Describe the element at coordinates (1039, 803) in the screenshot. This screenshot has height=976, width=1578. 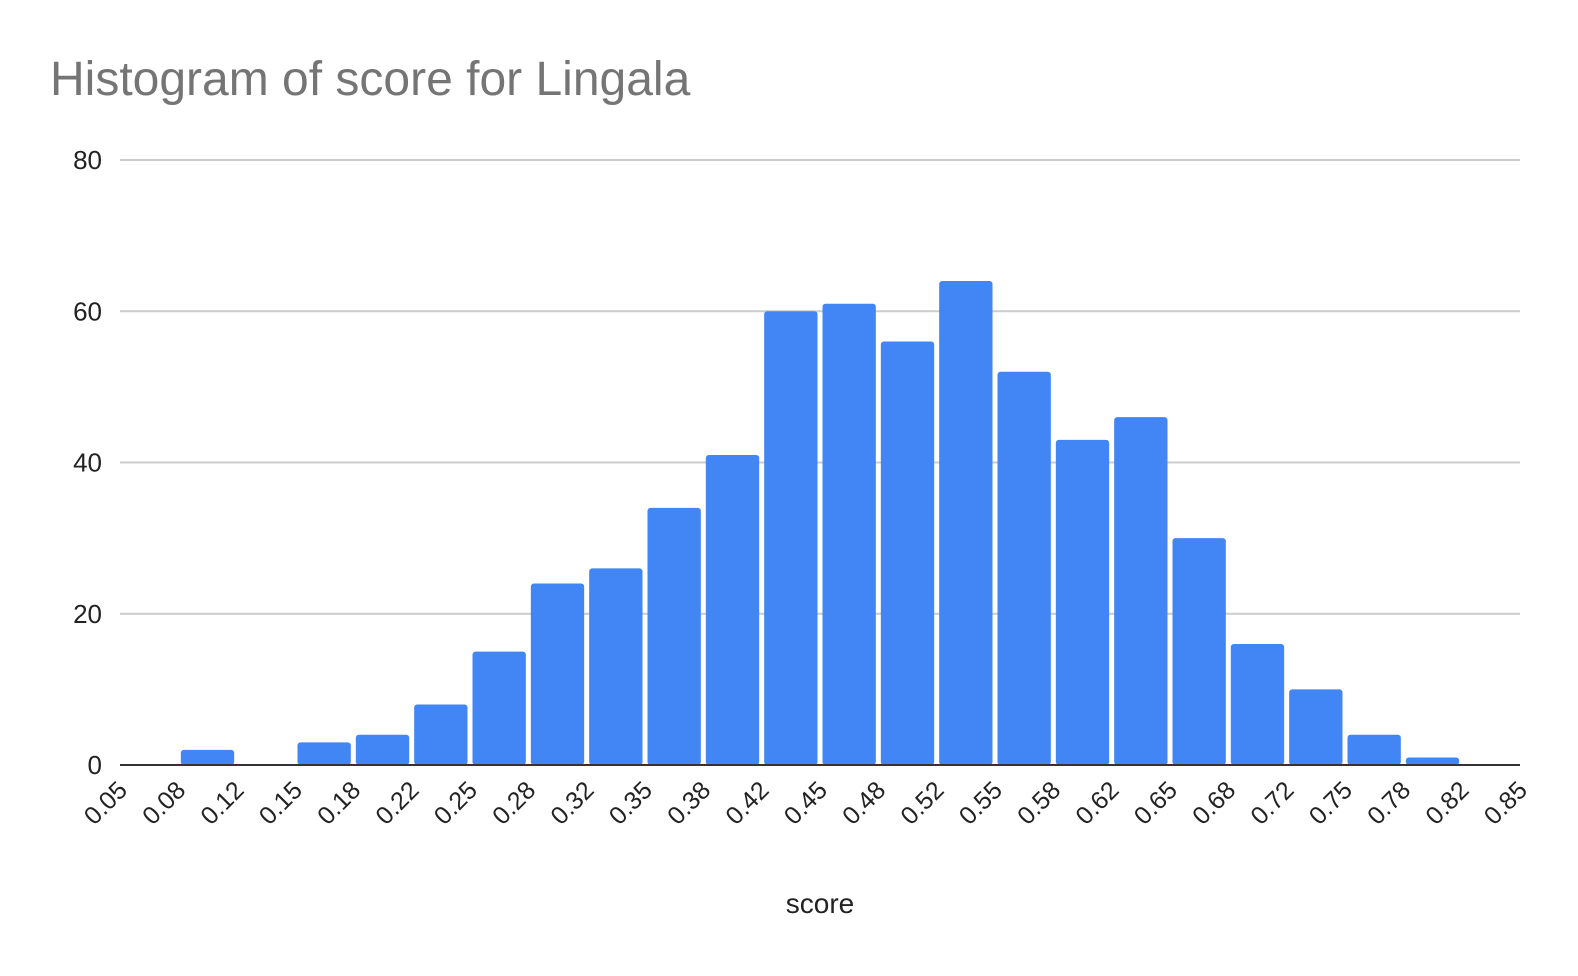
I see `x-tick-label: 0.58` at that location.